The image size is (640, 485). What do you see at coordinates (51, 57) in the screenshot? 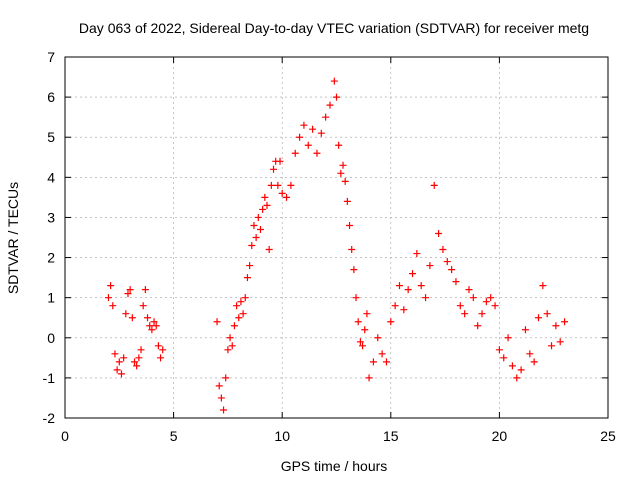
I see `y-tick-label: 7` at bounding box center [51, 57].